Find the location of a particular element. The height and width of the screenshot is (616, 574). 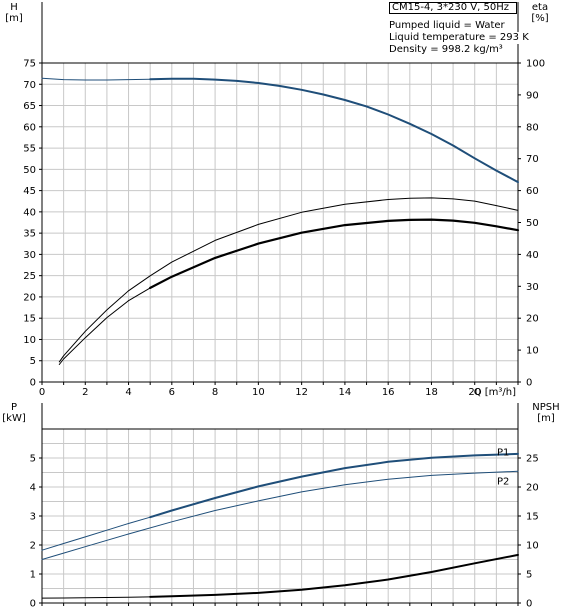

tick-label-left: 10 is located at coordinates (29, 340).